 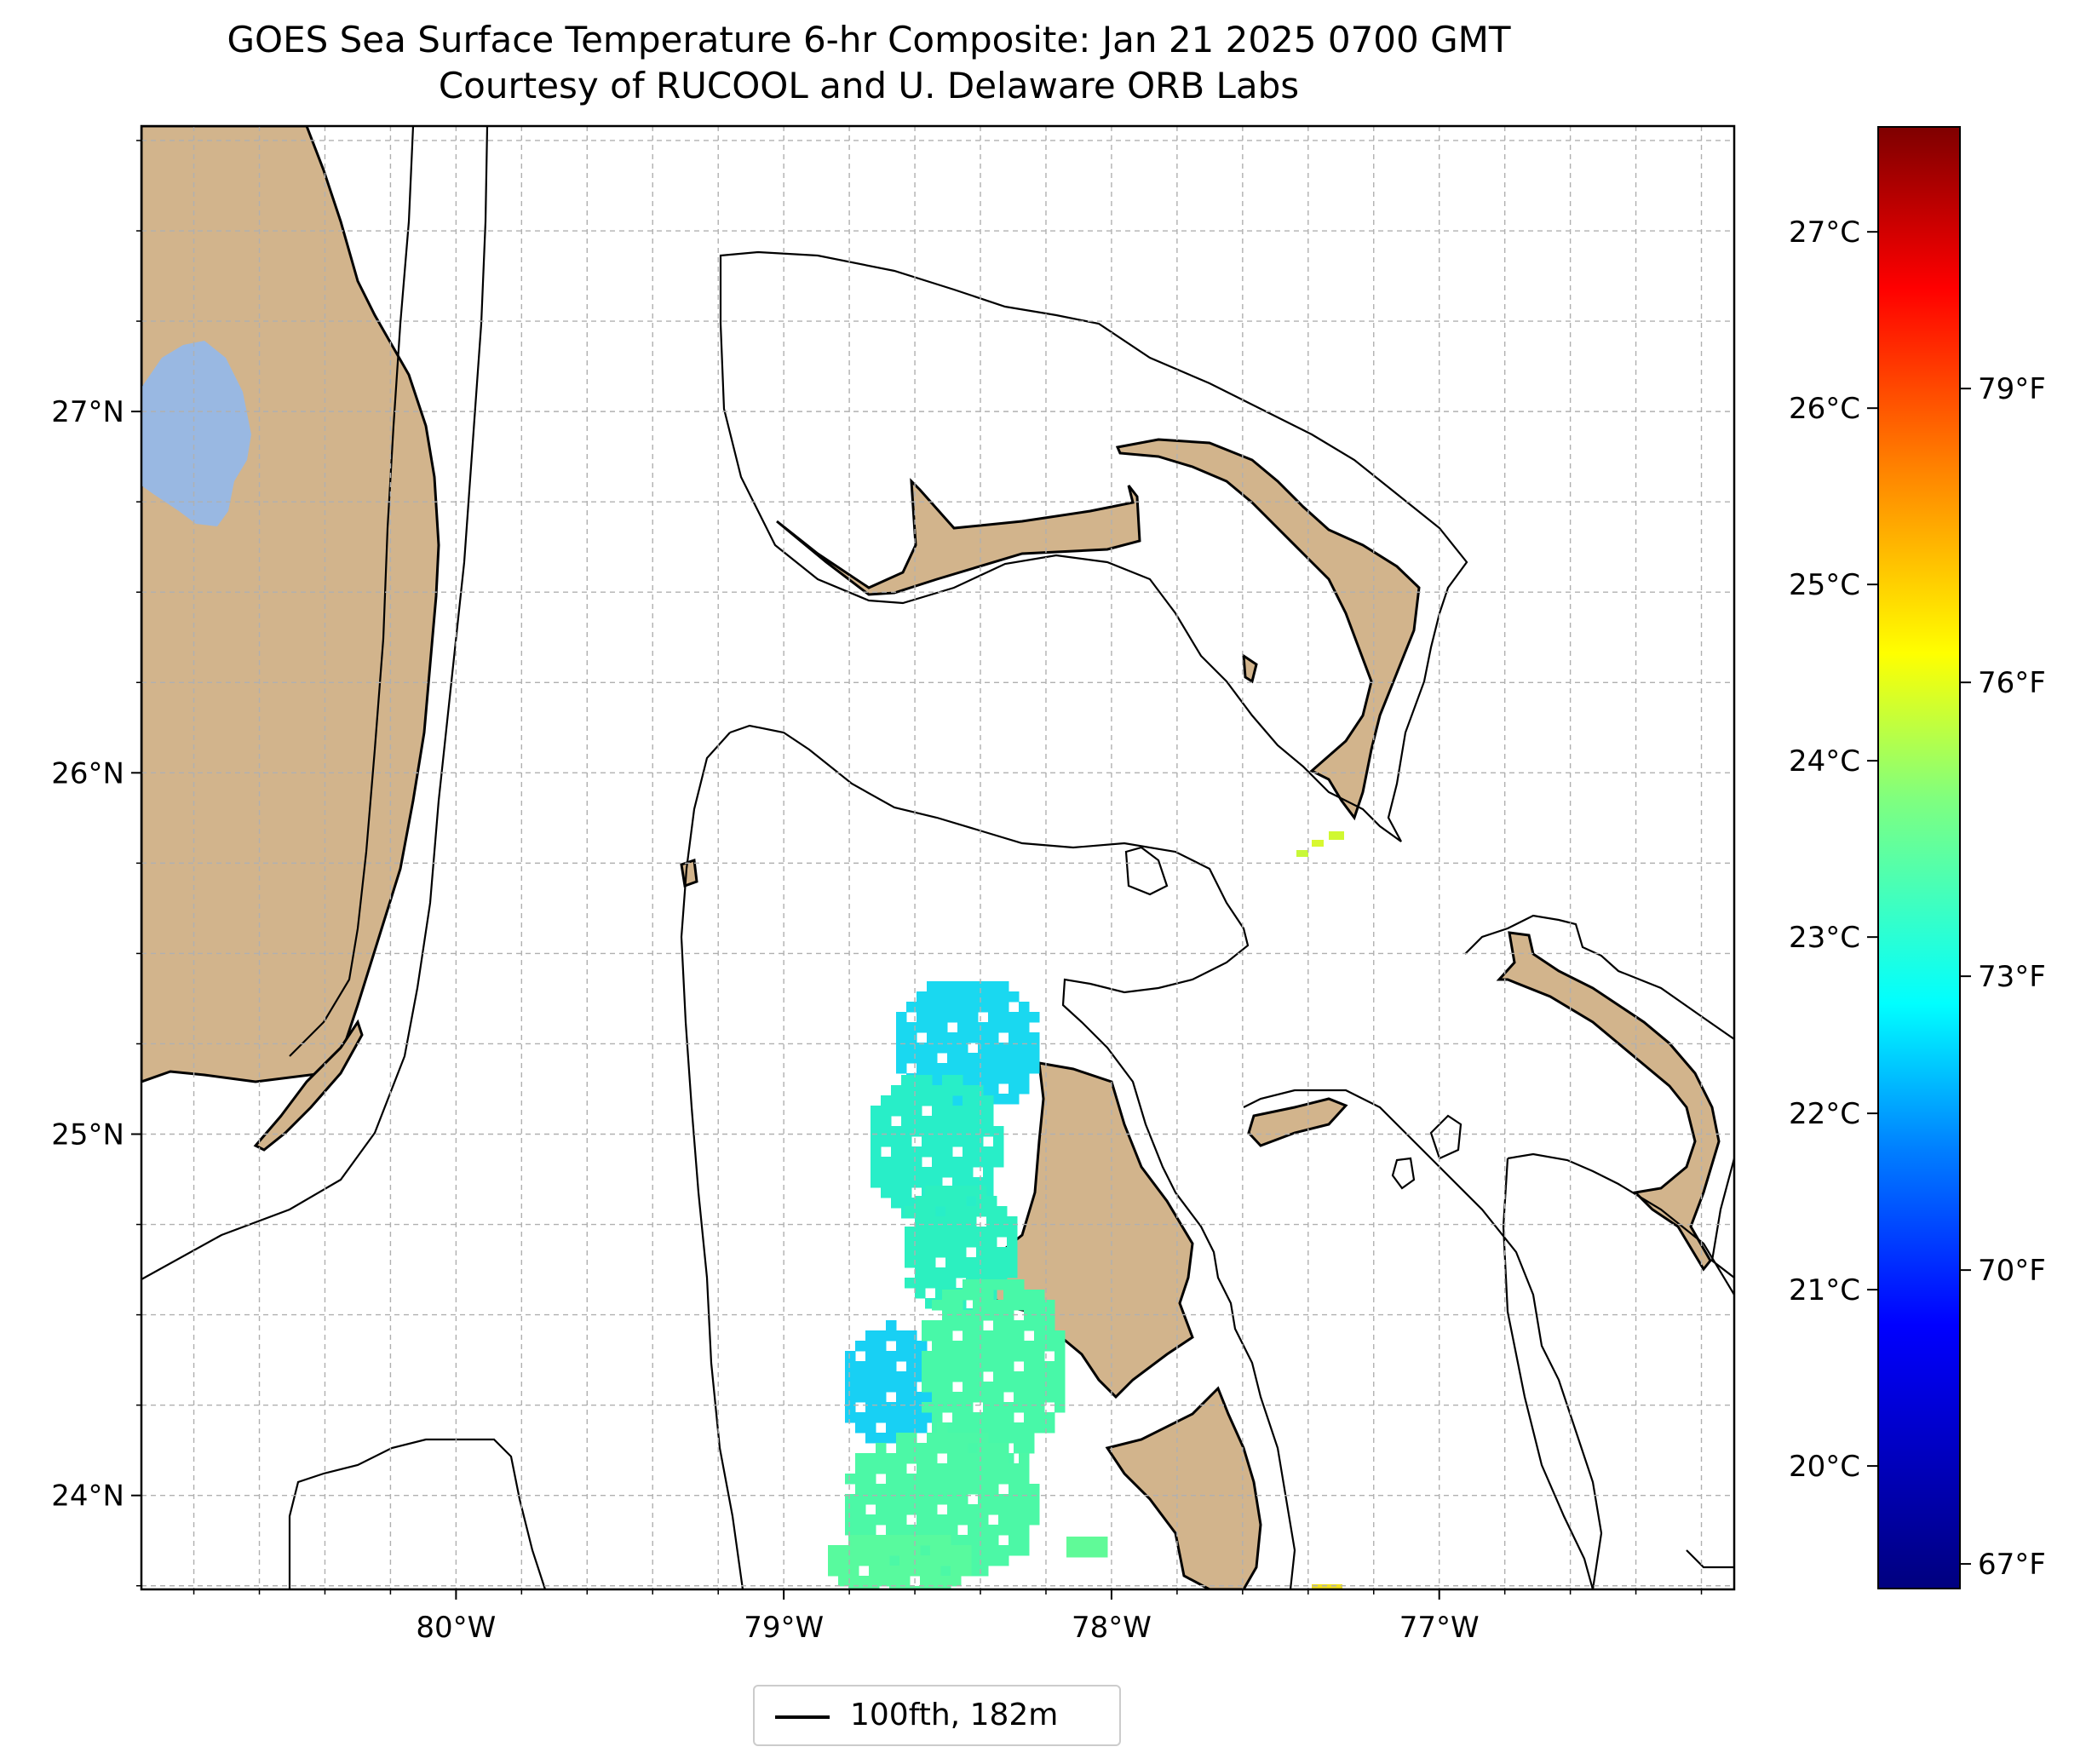 I want to click on celsius-tick-label: 21°C, so click(x=1824, y=1290).